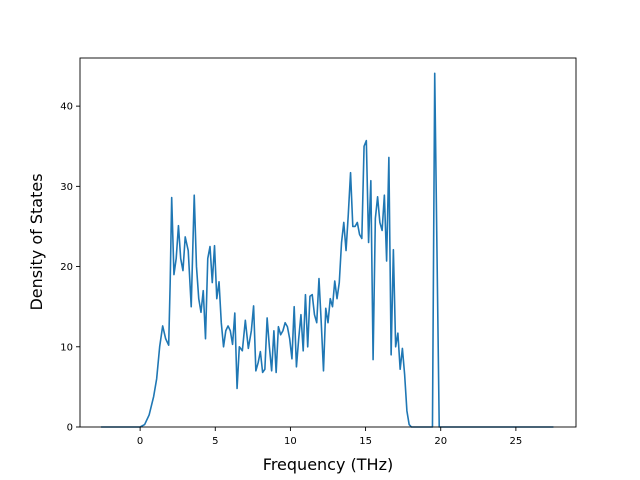  I want to click on y-tick-label-40: 40, so click(66, 107).